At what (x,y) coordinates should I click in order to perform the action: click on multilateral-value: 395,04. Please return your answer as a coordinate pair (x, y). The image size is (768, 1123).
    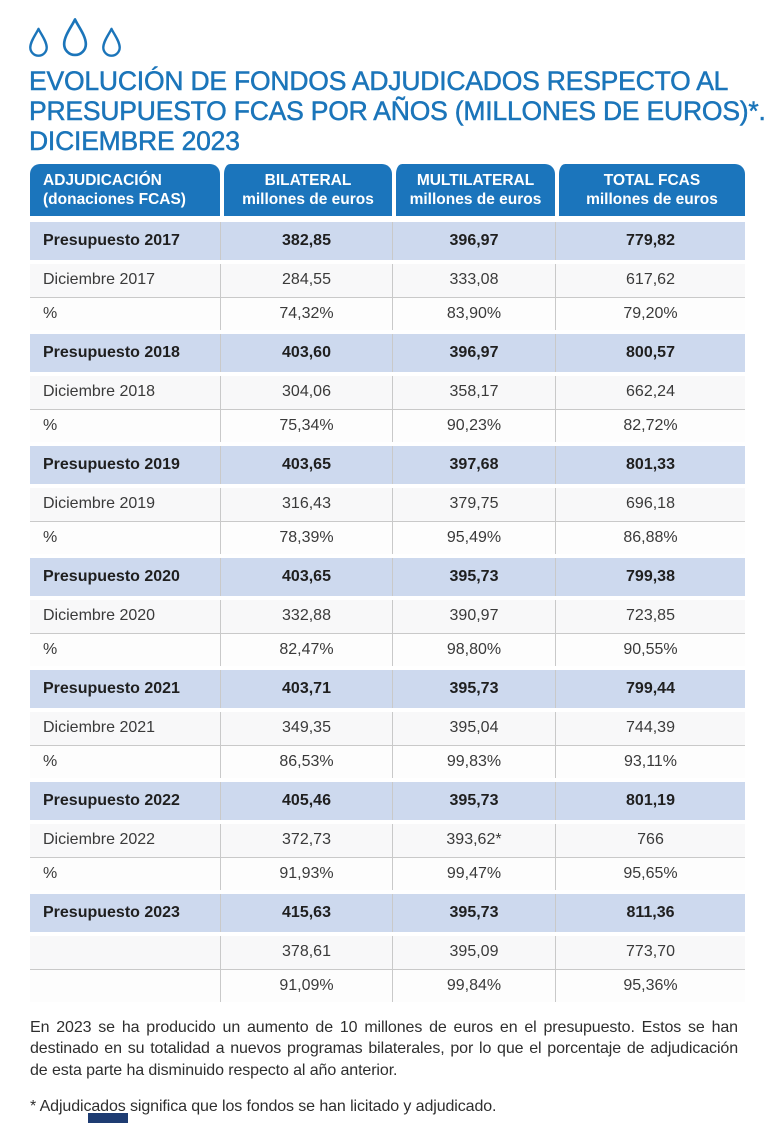
    Looking at the image, I should click on (473, 728).